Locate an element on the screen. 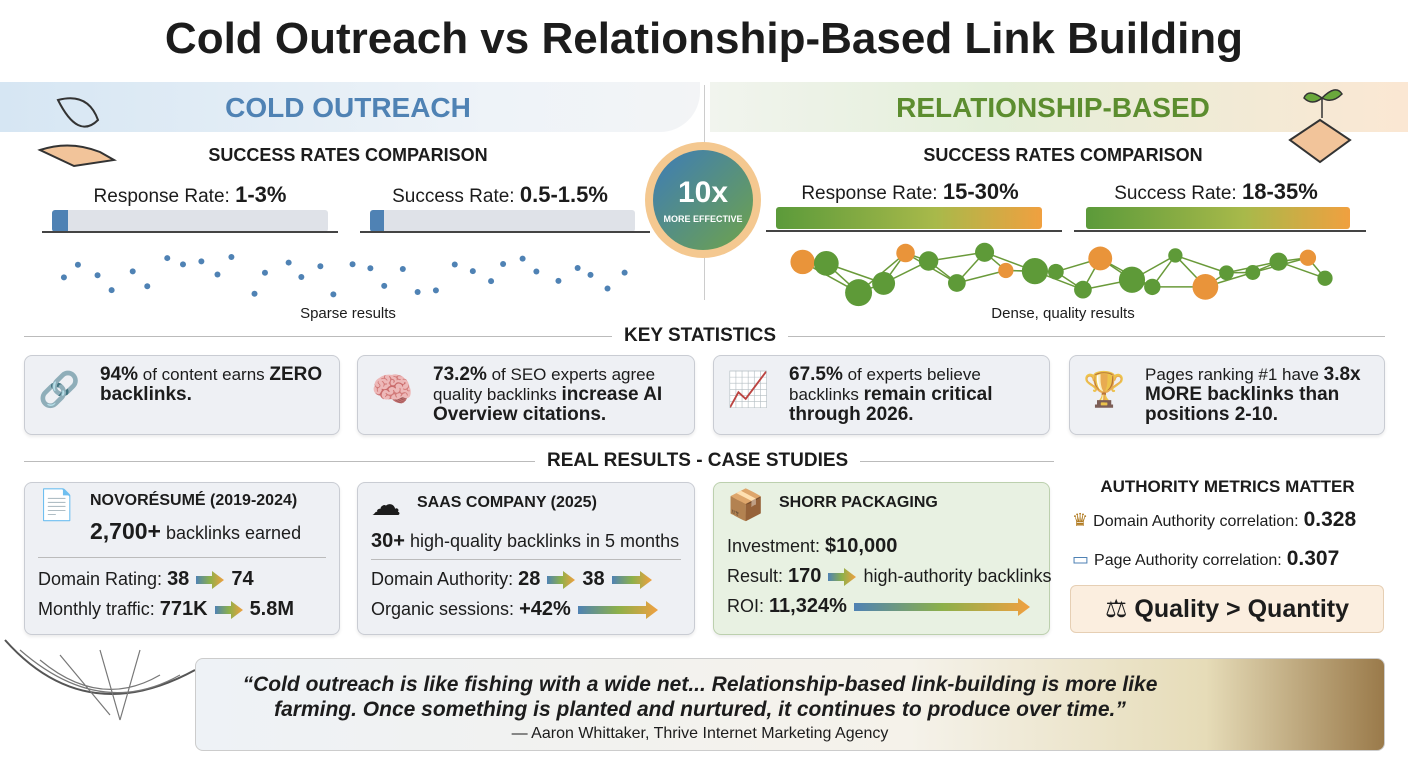  caption: Sparse results is located at coordinates (348, 313).